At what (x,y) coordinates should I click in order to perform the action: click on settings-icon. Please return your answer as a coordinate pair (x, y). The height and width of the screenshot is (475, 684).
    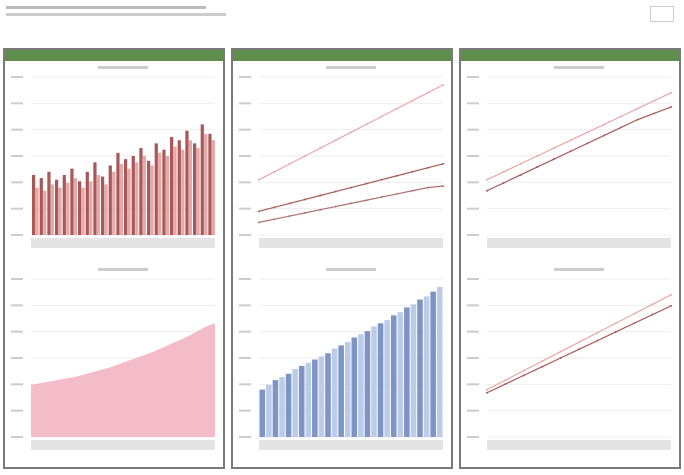
    Looking at the image, I should click on (662, 14).